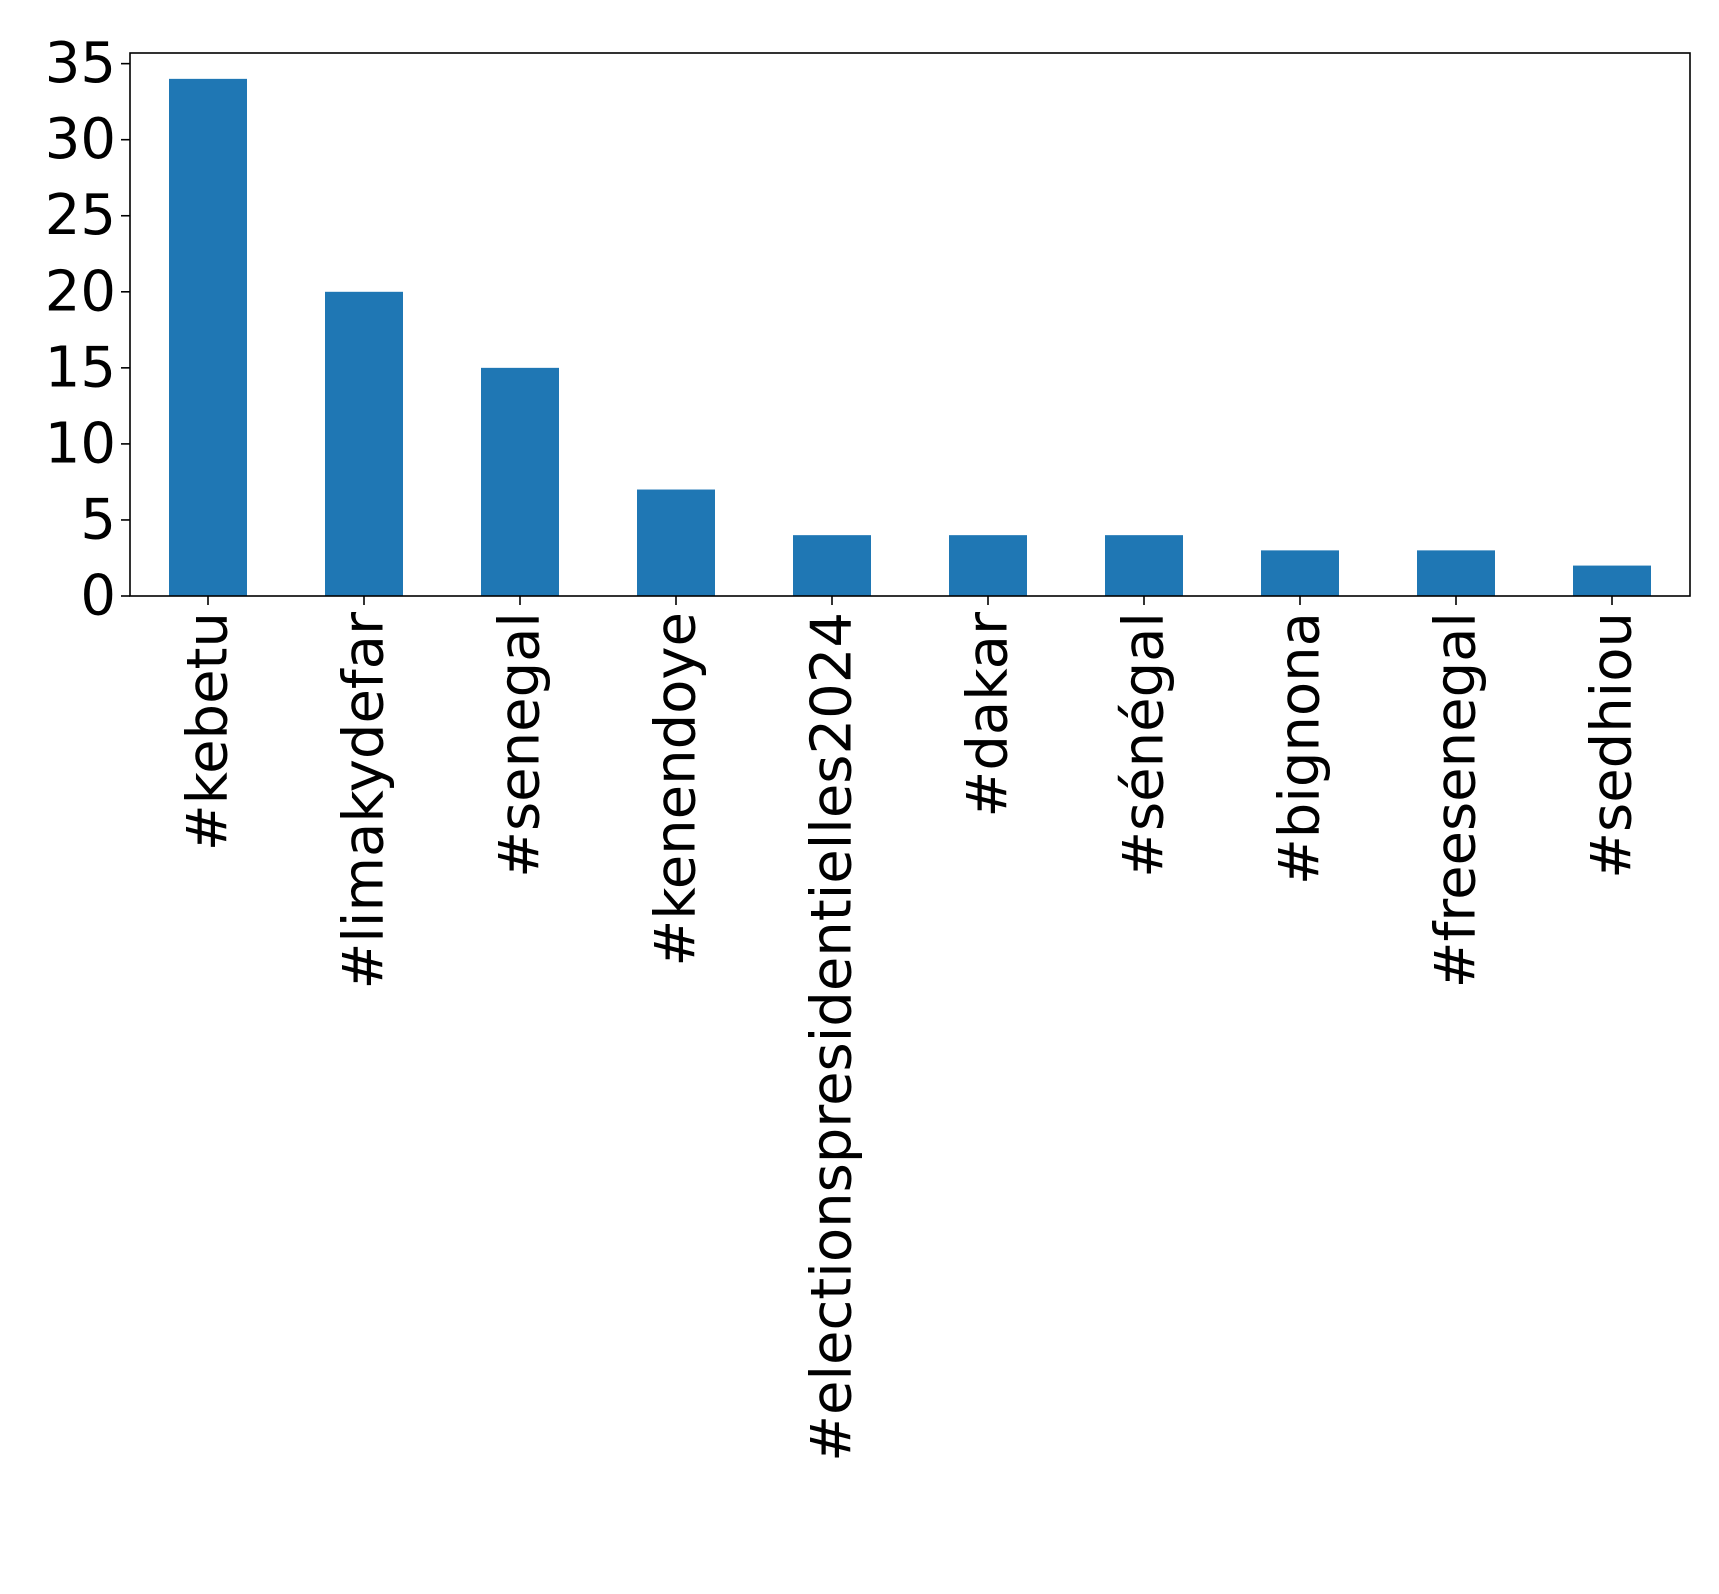 The width and height of the screenshot is (1719, 1594). I want to click on x-tick-label-6: #sénégal, so click(1144, 745).